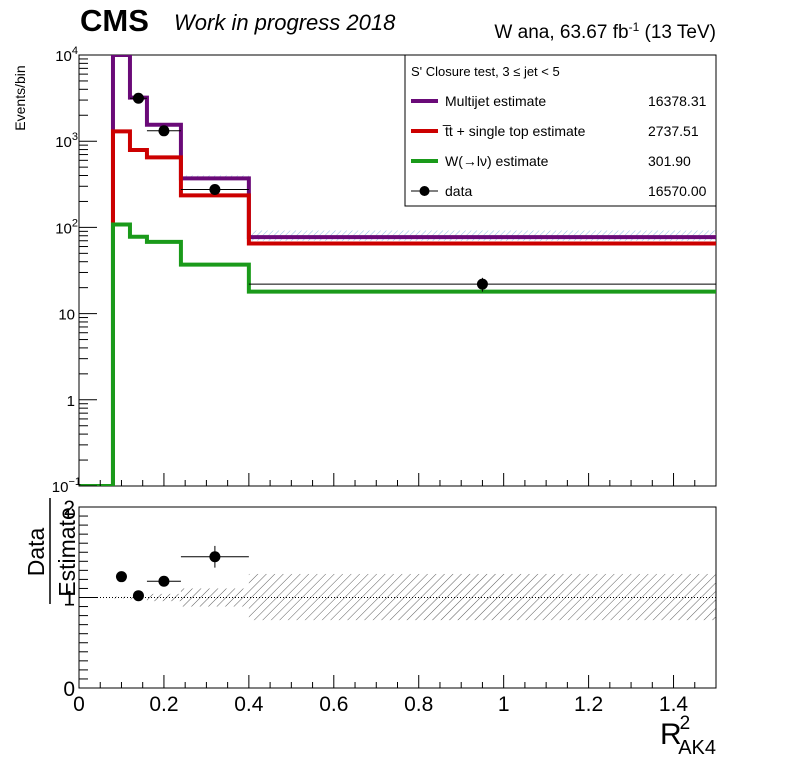 The height and width of the screenshot is (772, 796). I want to click on ratio-y-label-numerator: Data, so click(36, 552).